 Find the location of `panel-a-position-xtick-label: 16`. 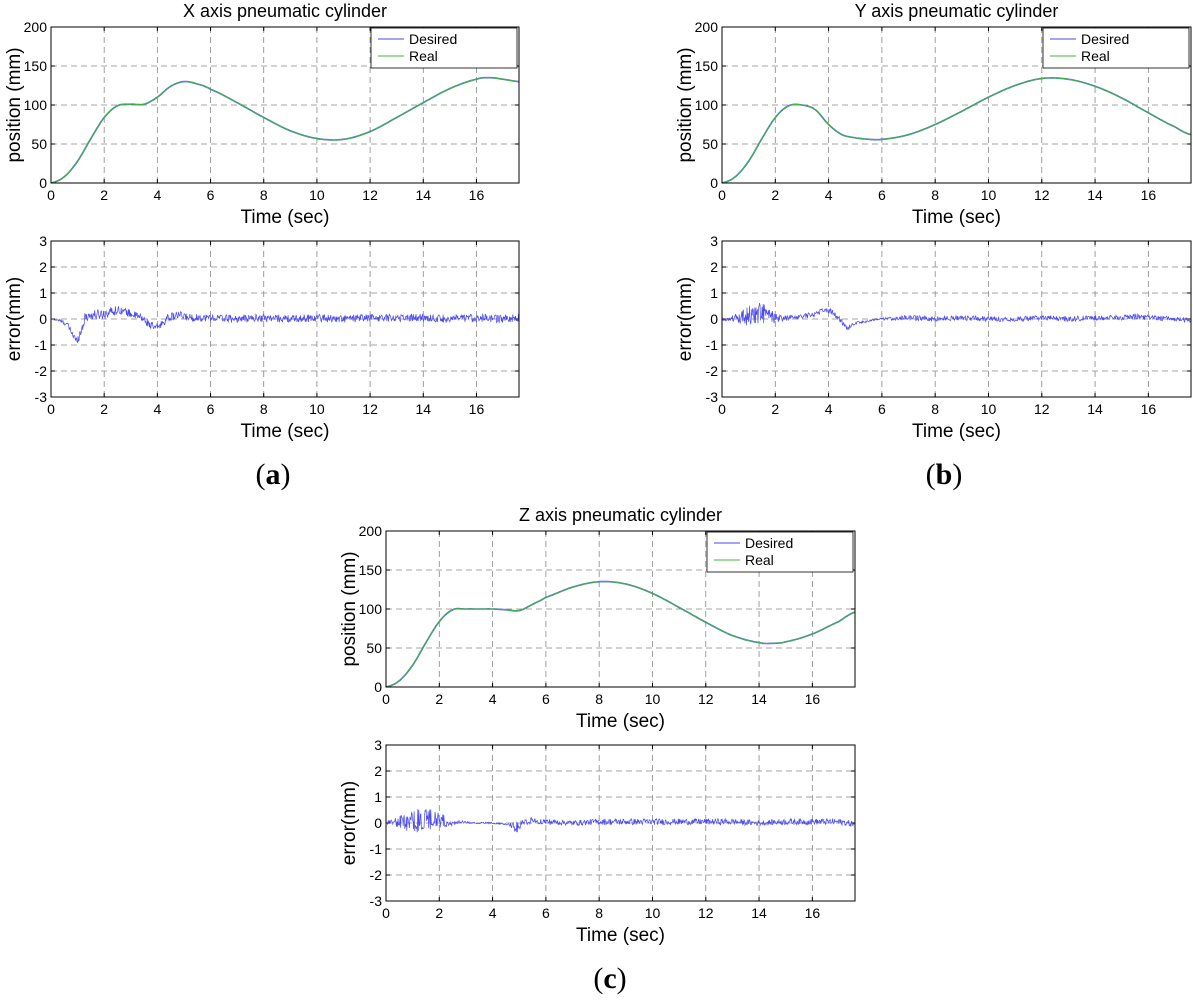

panel-a-position-xtick-label: 16 is located at coordinates (477, 195).